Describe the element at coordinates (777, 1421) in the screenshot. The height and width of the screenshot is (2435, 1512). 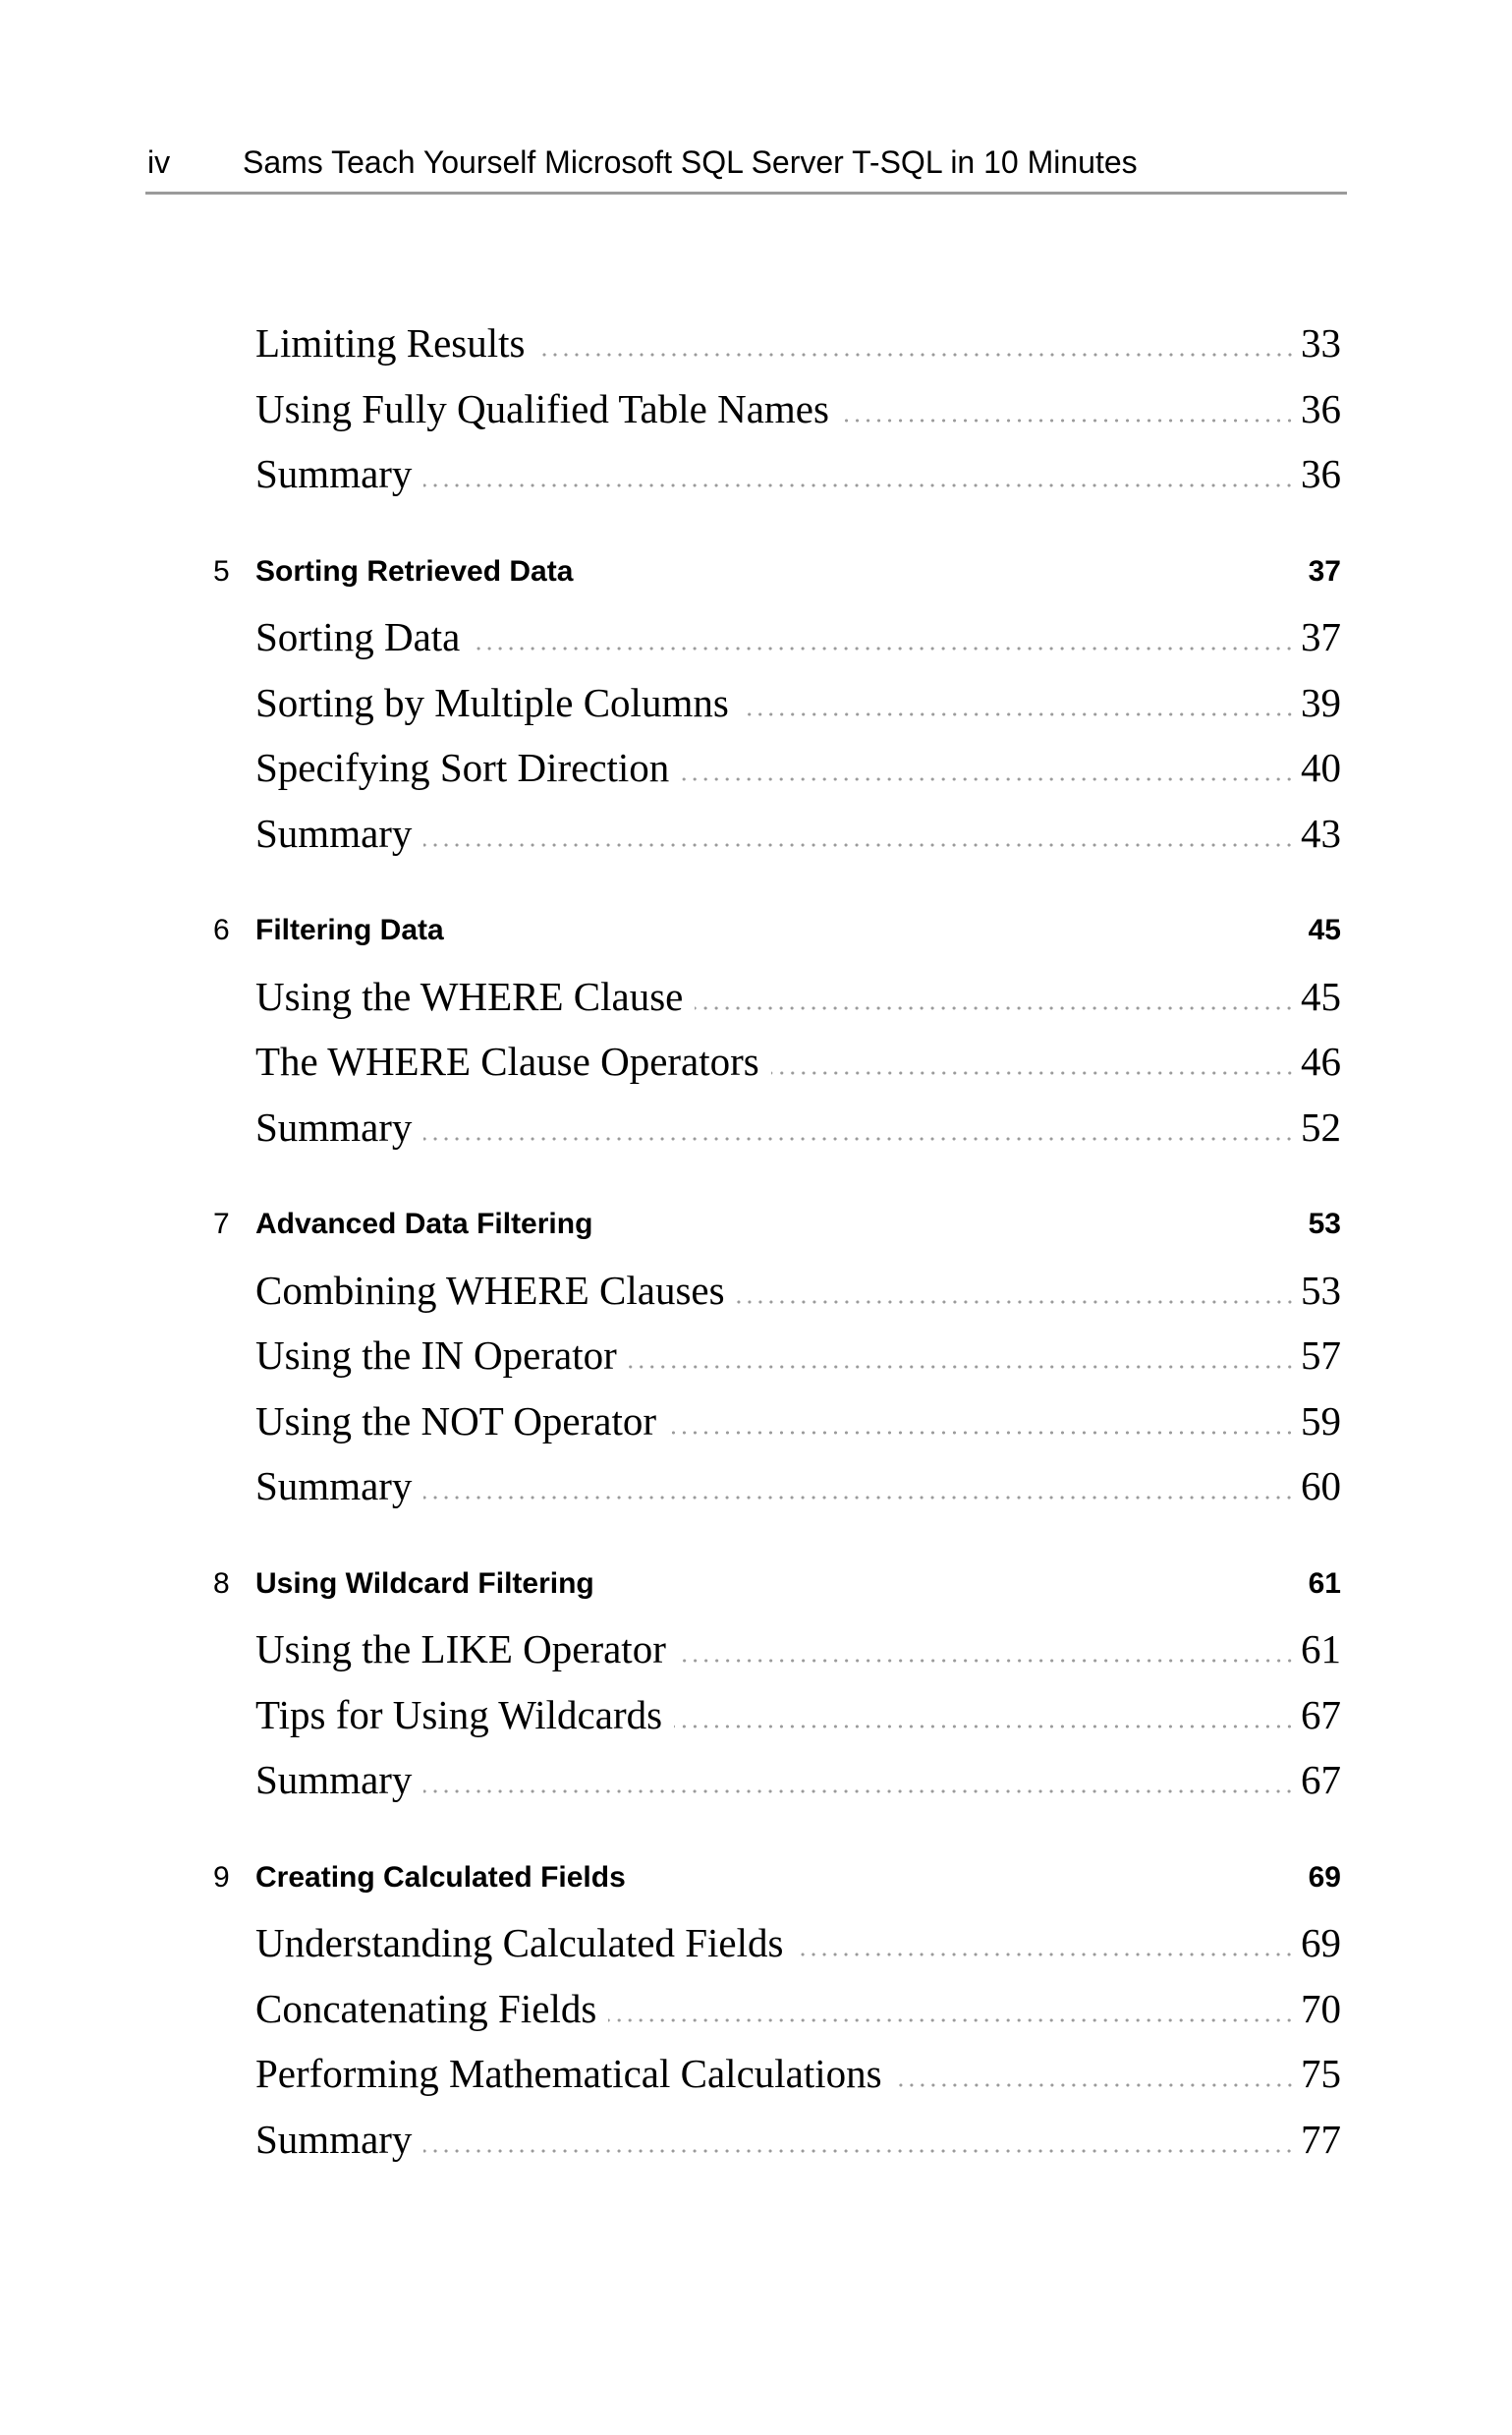
I see `toc-entry: Using the NOT Operator 59` at that location.